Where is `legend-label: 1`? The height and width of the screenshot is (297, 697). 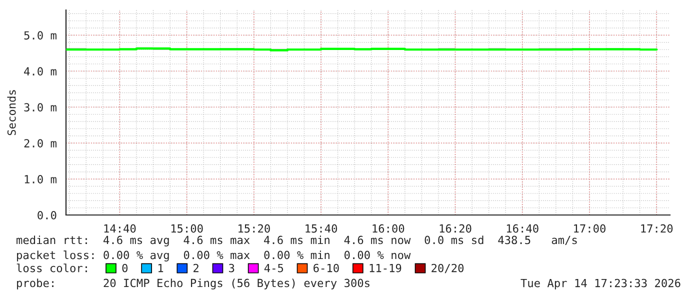
legend-label: 1 is located at coordinates (161, 268).